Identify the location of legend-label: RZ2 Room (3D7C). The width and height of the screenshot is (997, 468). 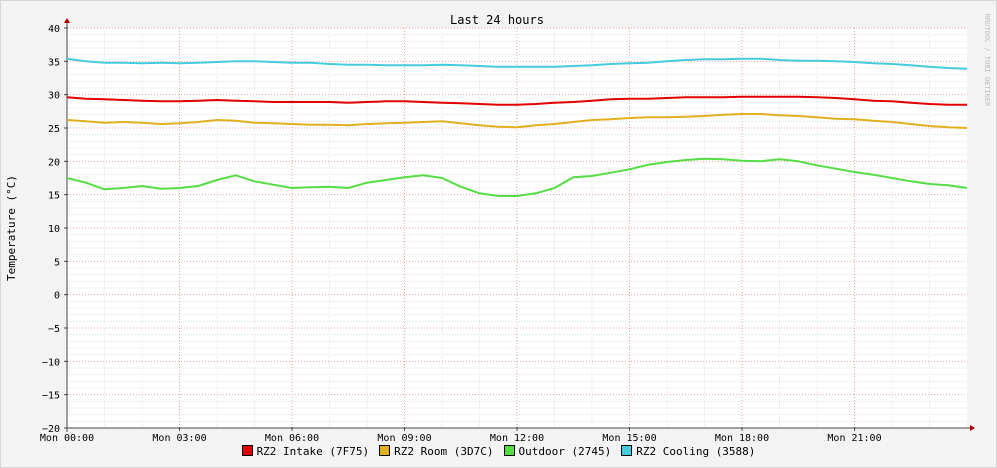
(444, 451).